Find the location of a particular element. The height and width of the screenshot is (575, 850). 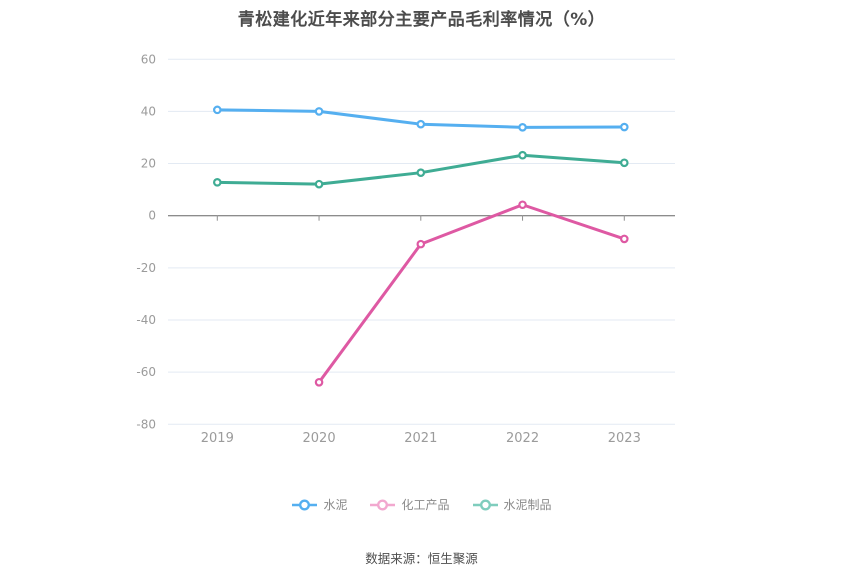

chart-title: 青松建化近年来部分主要产品毛利率情况（%） is located at coordinates (421, 20).